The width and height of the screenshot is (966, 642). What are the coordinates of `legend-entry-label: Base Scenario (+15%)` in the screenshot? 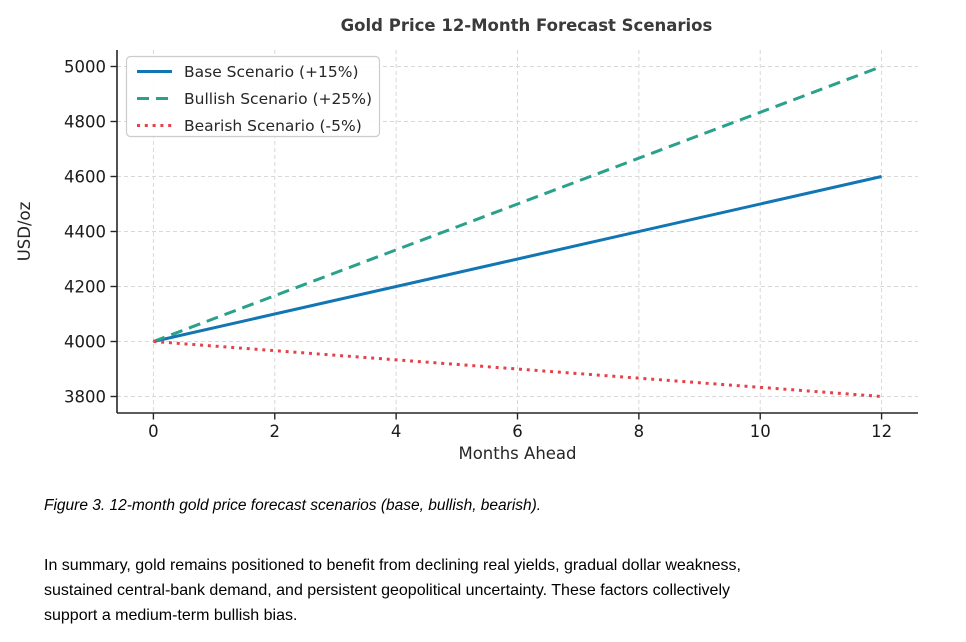 It's located at (271, 72).